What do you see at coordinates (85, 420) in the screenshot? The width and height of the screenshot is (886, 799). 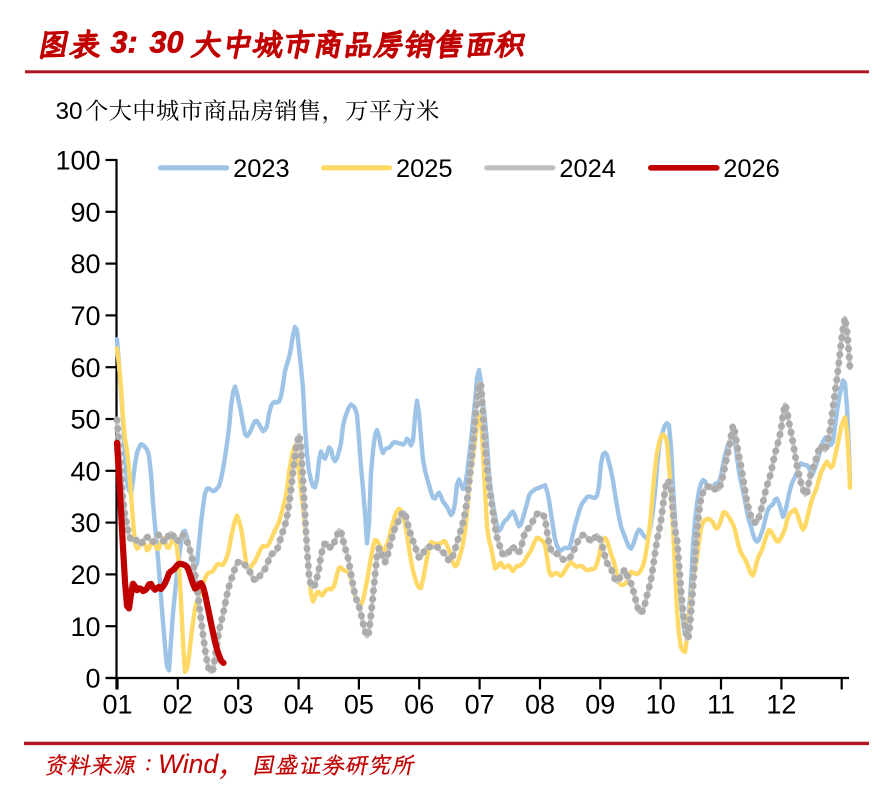 I see `svg-text: 50` at bounding box center [85, 420].